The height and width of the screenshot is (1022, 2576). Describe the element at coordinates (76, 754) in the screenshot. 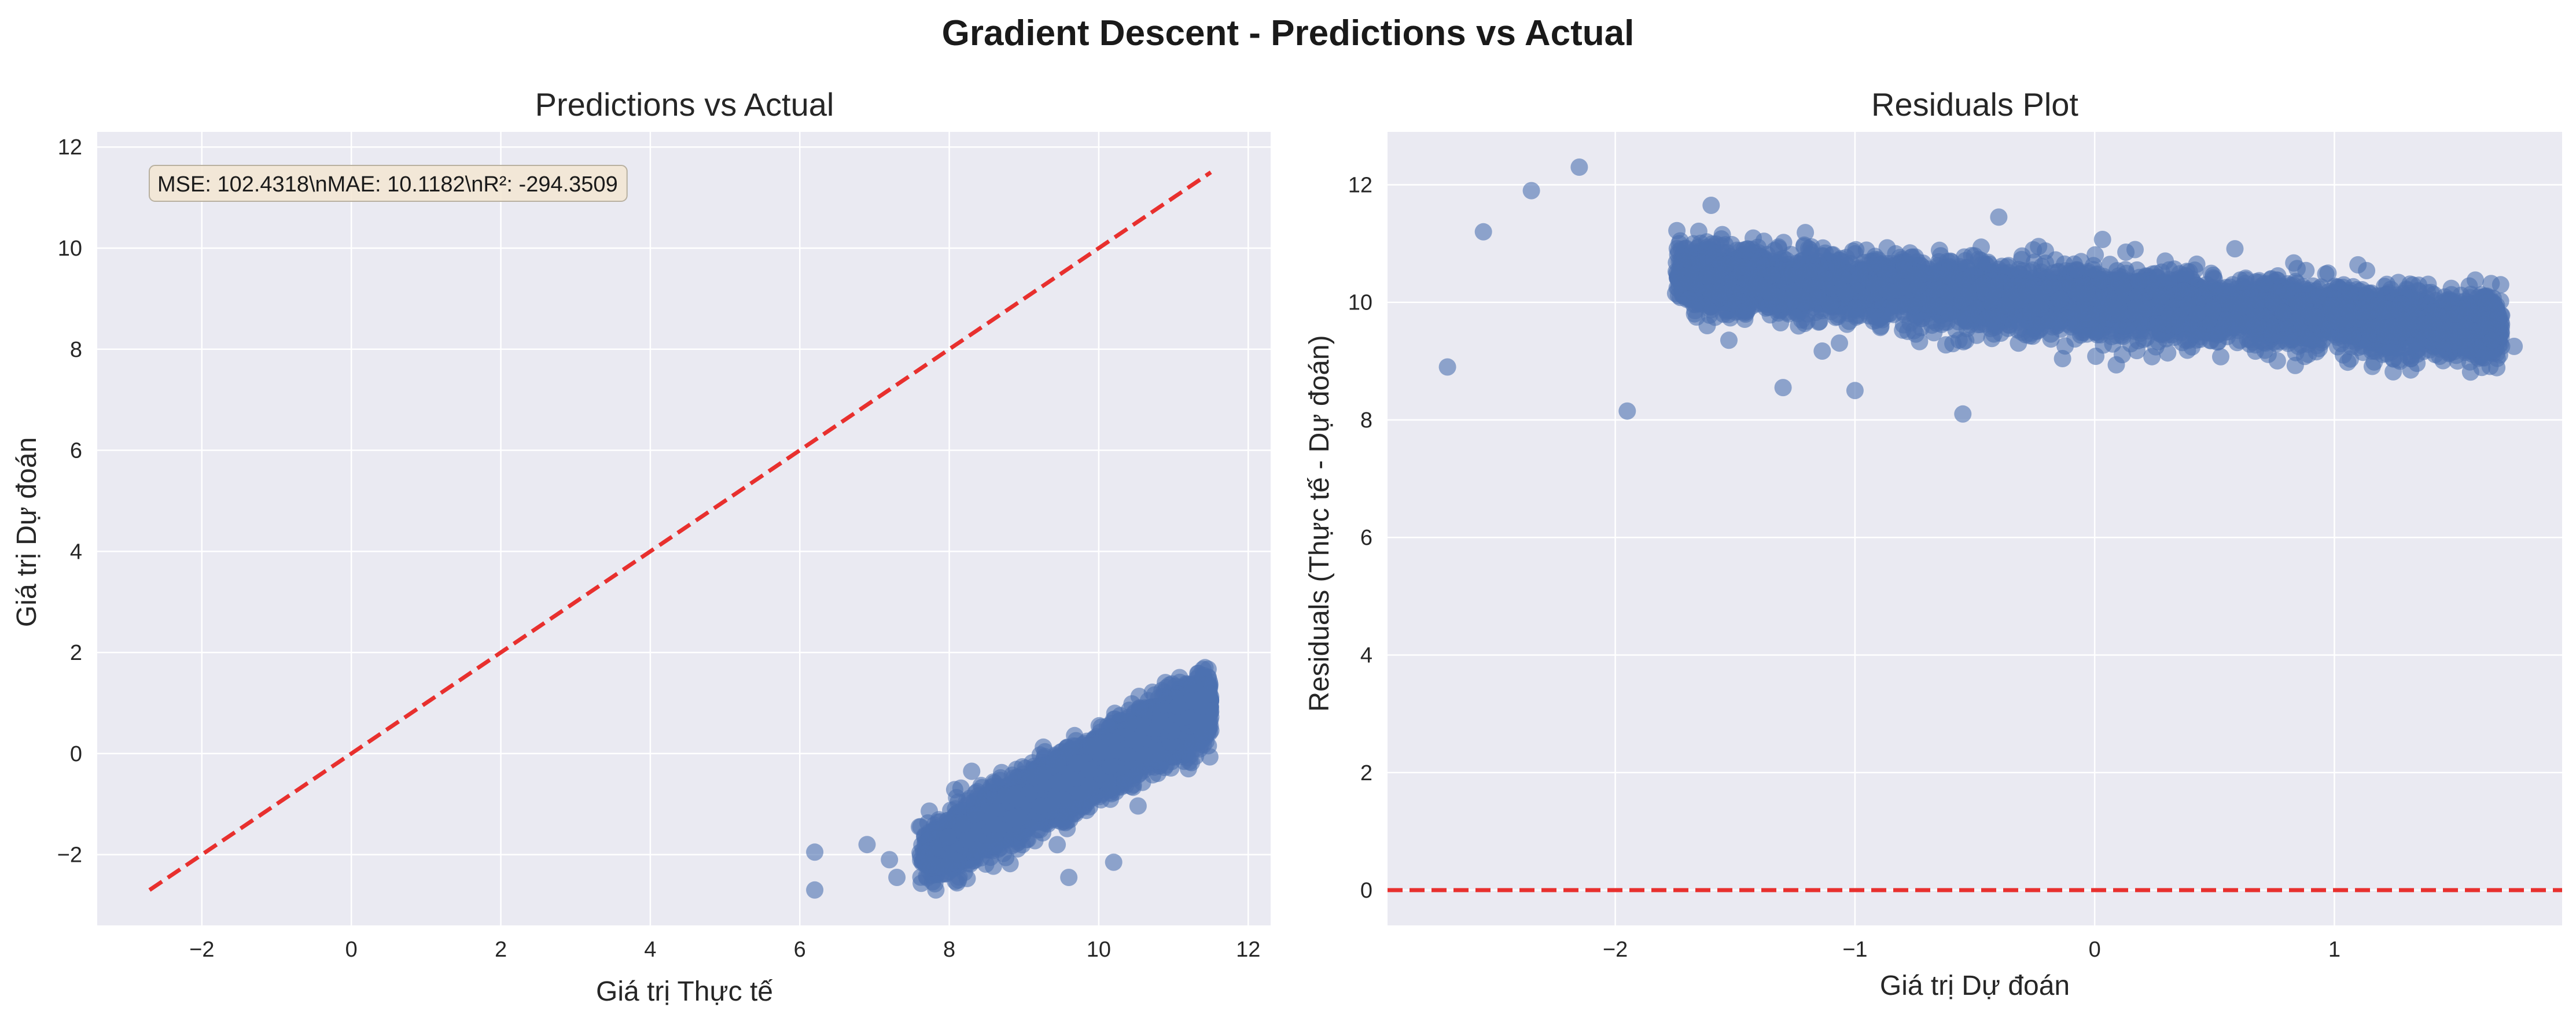

I see `y-tick-label: 0` at that location.